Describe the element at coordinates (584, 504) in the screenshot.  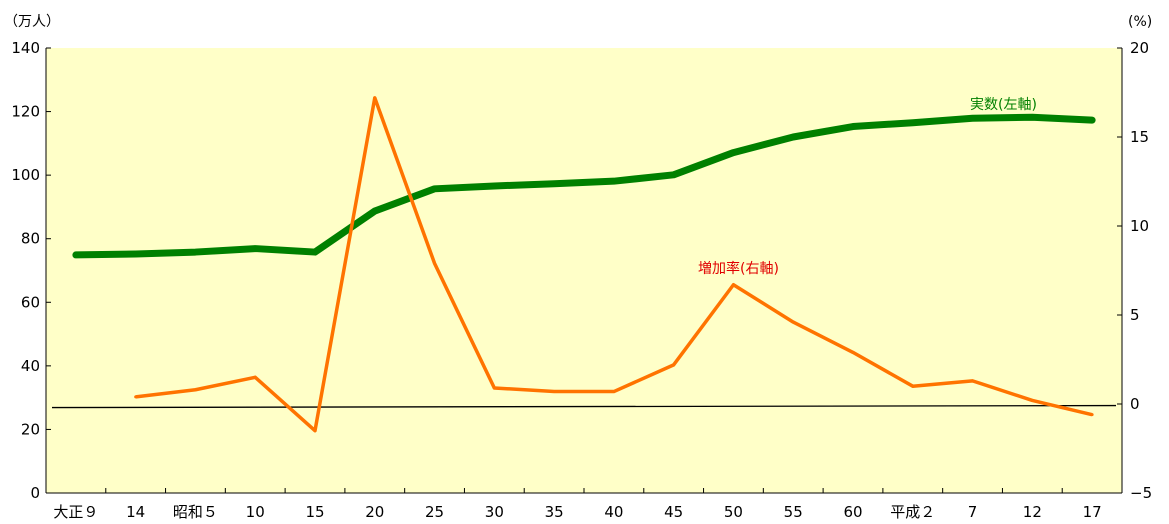
I see `x-axis: 大正９ 14 昭和５ 10 15 20 25 30 35 40 45 50 55 60 平成２ 7 12 17` at that location.